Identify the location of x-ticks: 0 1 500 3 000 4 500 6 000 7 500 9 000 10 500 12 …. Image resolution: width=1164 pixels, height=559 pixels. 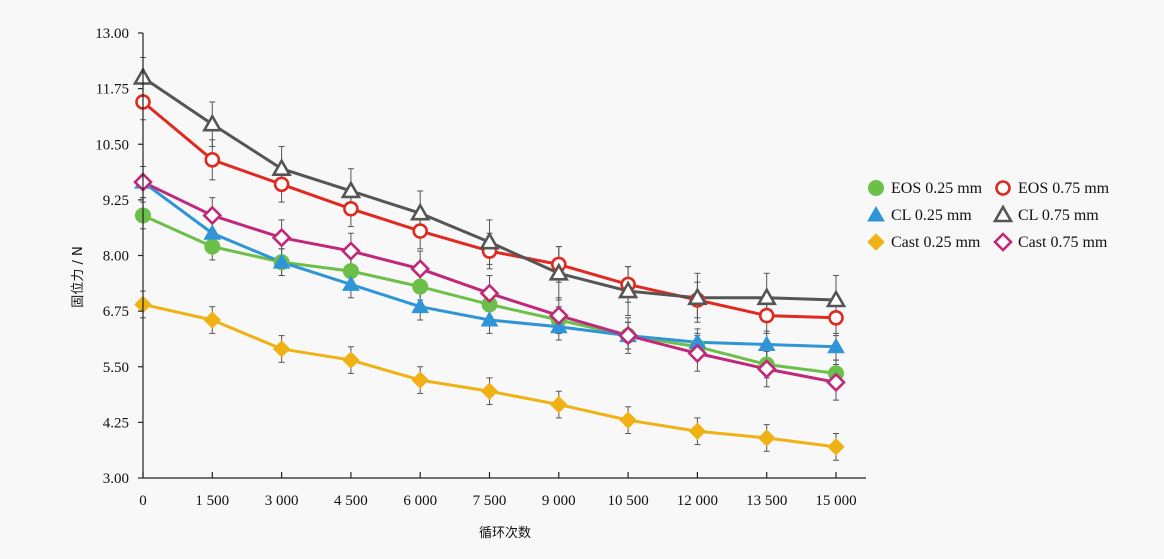
(498, 490).